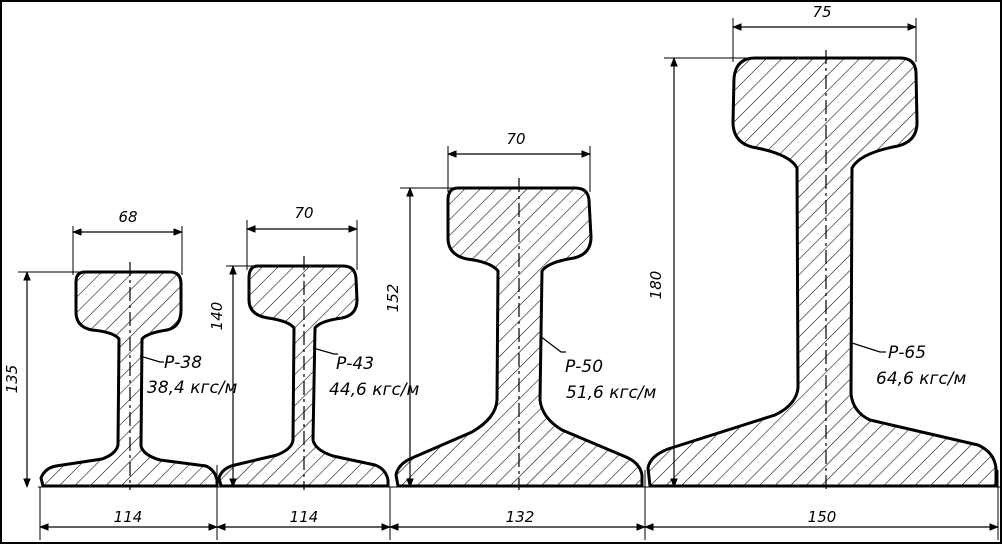 Image resolution: width=1002 pixels, height=544 pixels. What do you see at coordinates (821, 12) in the screenshot?
I see `head-width-r65: 75` at bounding box center [821, 12].